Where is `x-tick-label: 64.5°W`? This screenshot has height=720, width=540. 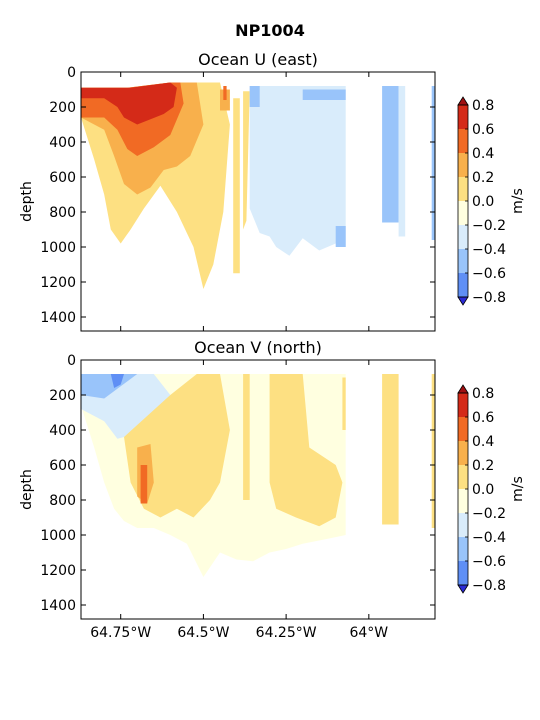 x-tick-label: 64.5°W is located at coordinates (203, 633).